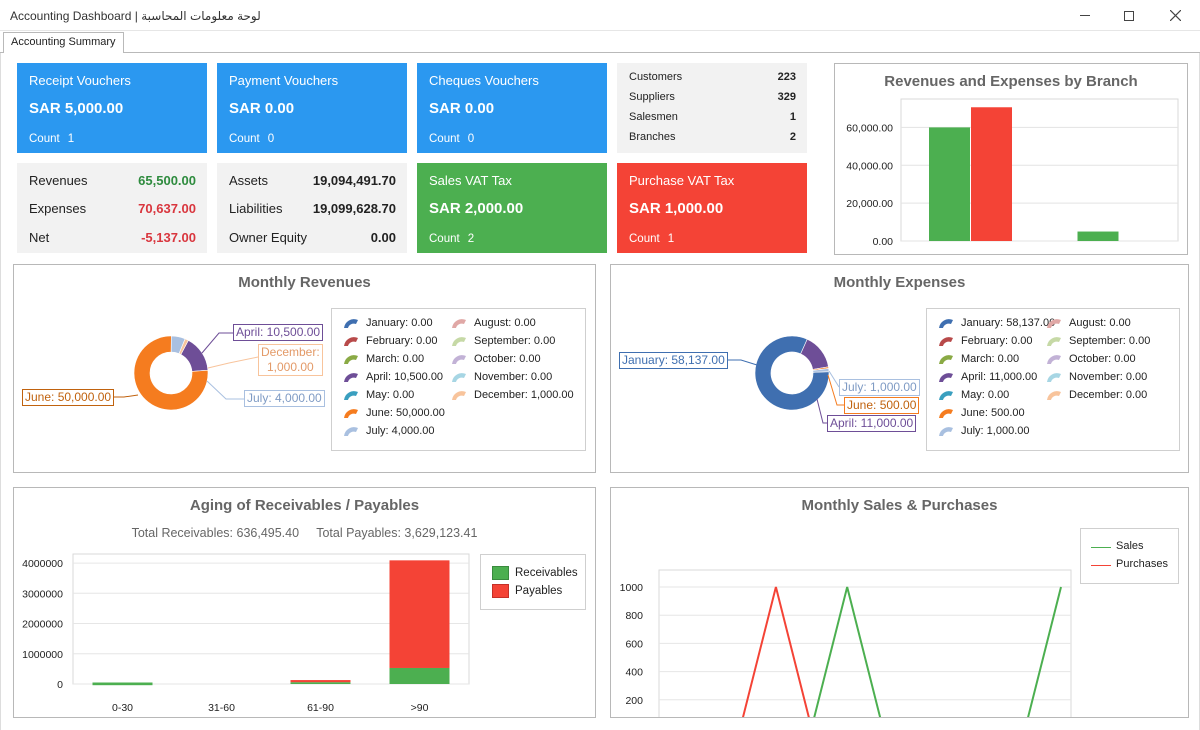  What do you see at coordinates (284, 398) in the screenshot?
I see `callout-july: July: 4,000.00` at bounding box center [284, 398].